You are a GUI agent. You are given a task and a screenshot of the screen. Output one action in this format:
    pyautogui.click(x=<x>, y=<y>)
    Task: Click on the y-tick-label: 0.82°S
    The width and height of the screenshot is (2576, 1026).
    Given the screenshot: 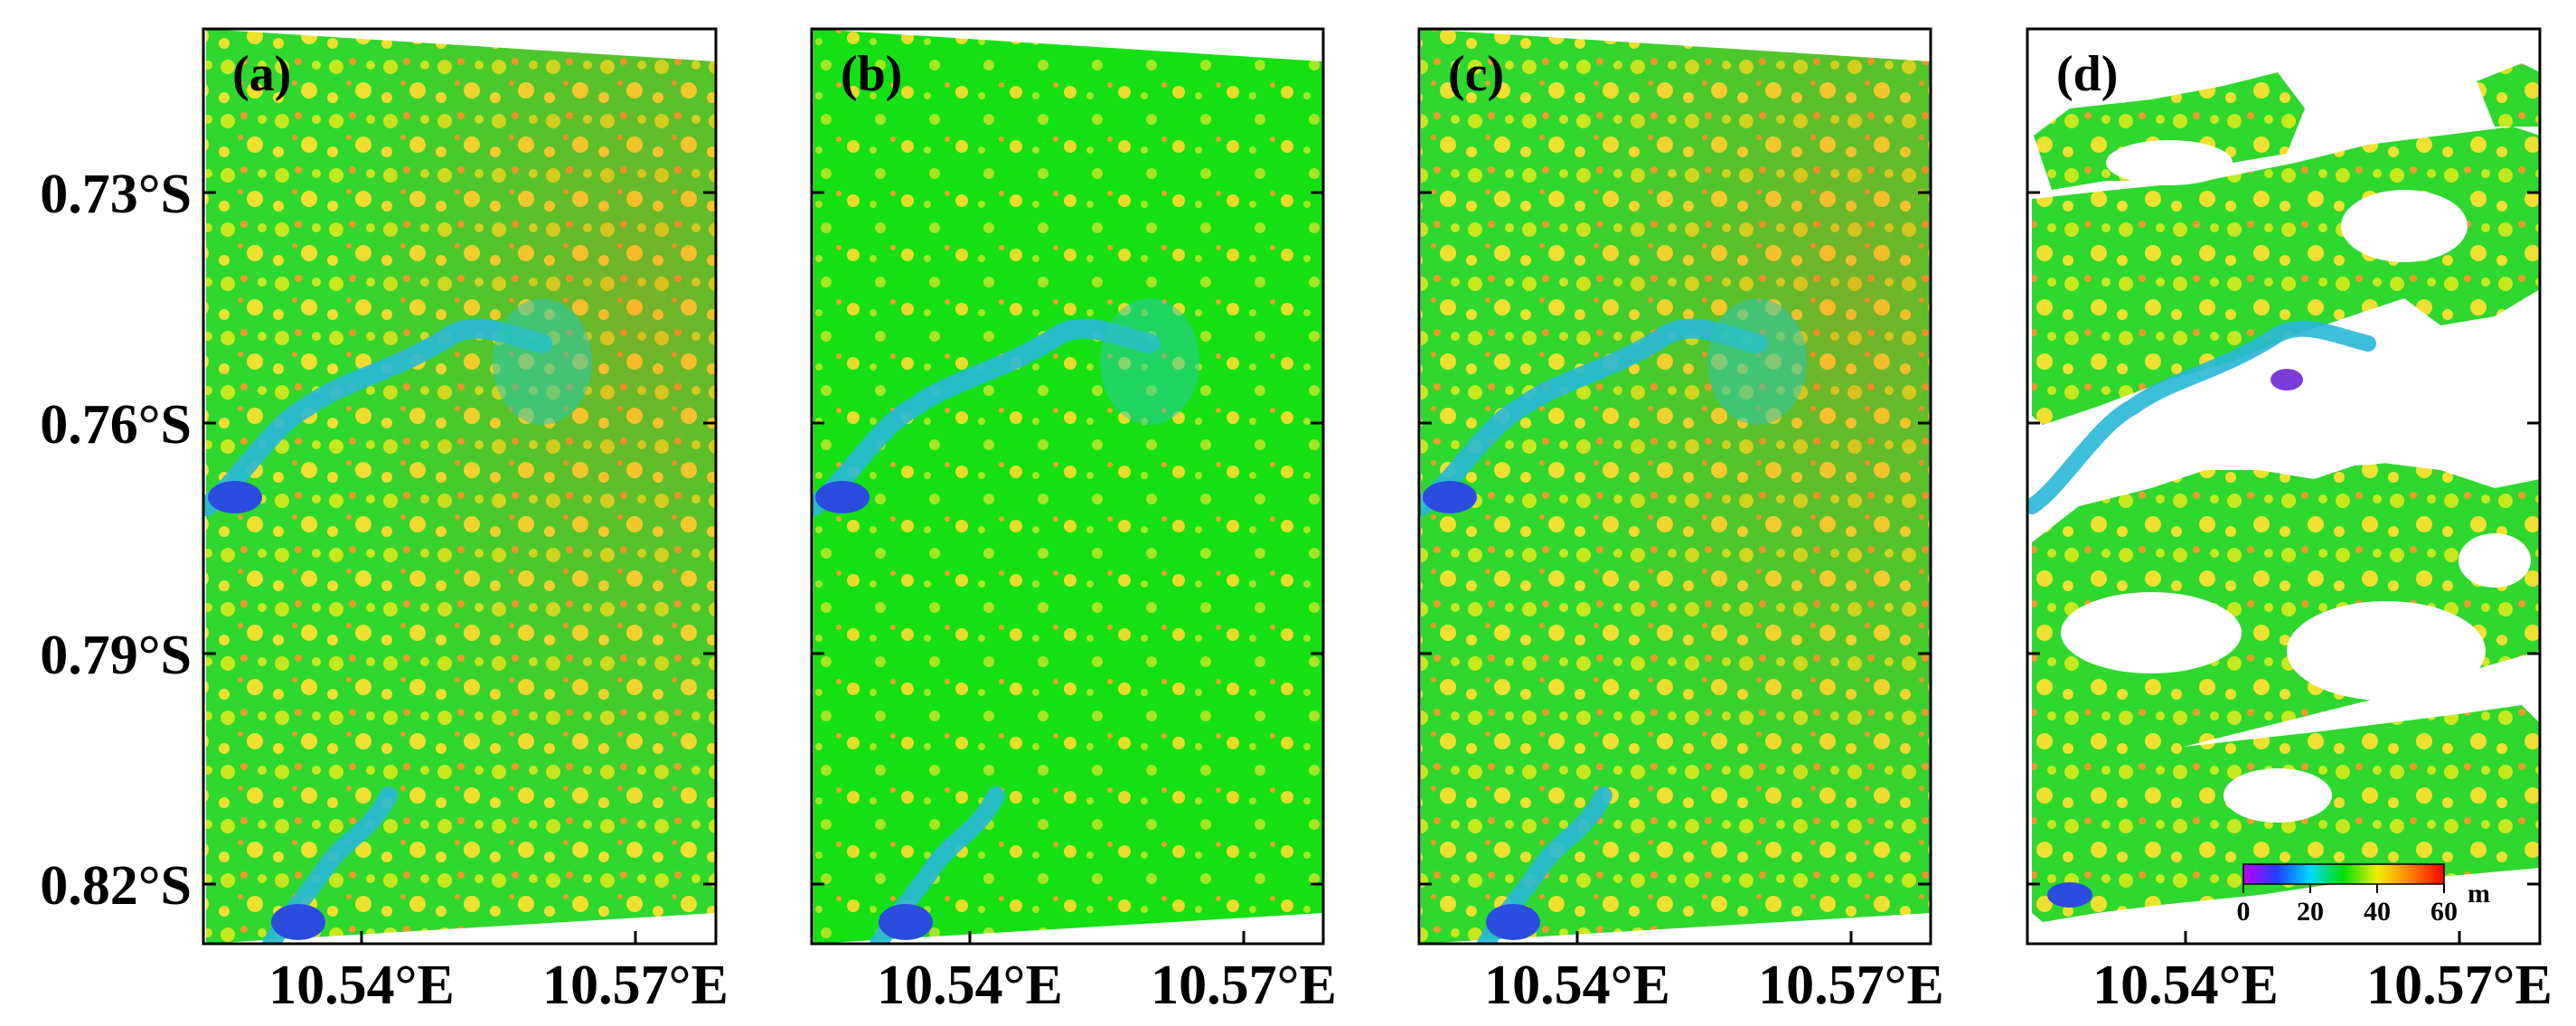 What is the action you would take?
    pyautogui.click(x=116, y=886)
    